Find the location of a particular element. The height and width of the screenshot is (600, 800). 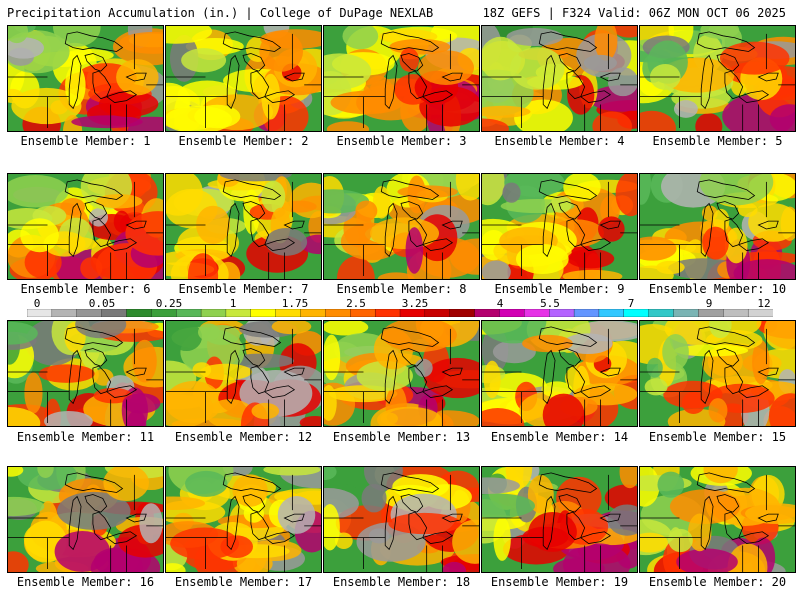

ensemble-member-label: Ensemble Member: 18 is located at coordinates (401, 582).